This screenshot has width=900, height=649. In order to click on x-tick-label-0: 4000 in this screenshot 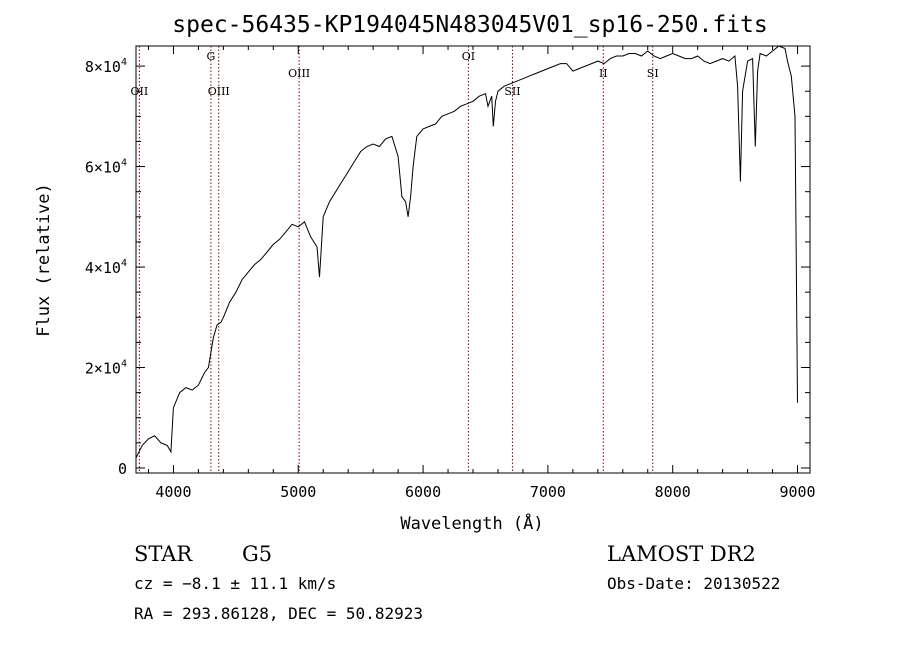, I will do `click(173, 492)`.